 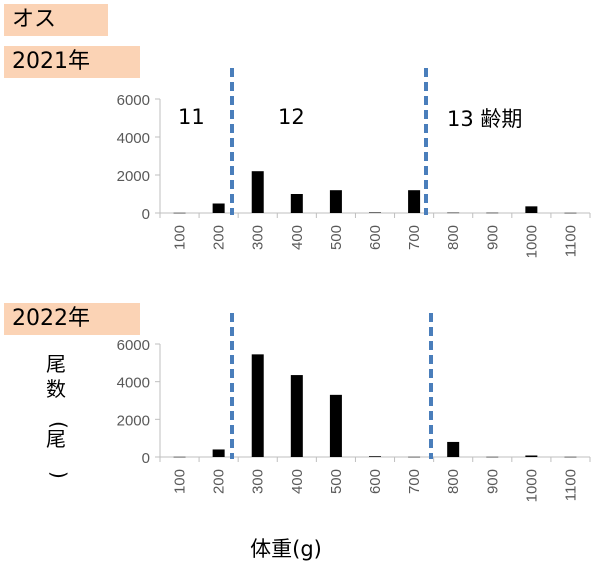 I want to click on year-label-2021: 2021年, so click(x=72, y=62).